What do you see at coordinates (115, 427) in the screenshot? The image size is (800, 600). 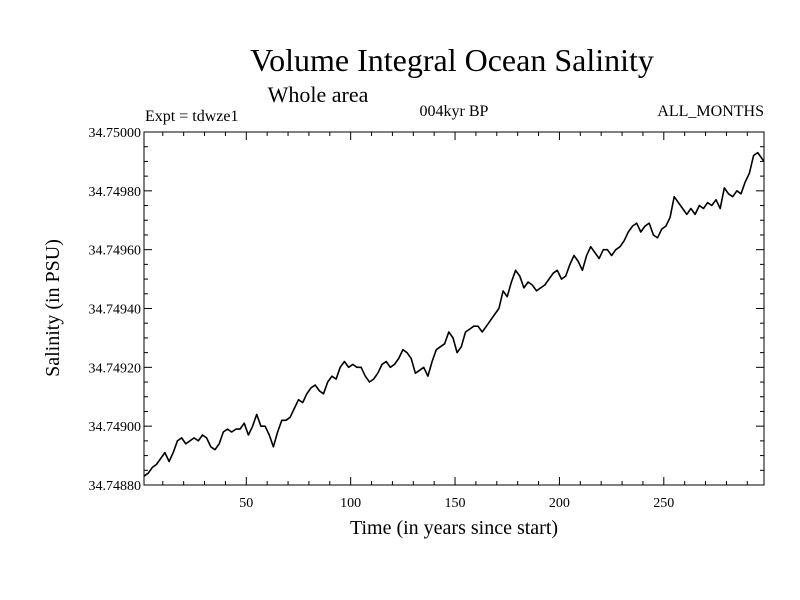 I see `y-tick-label: 34.74900` at bounding box center [115, 427].